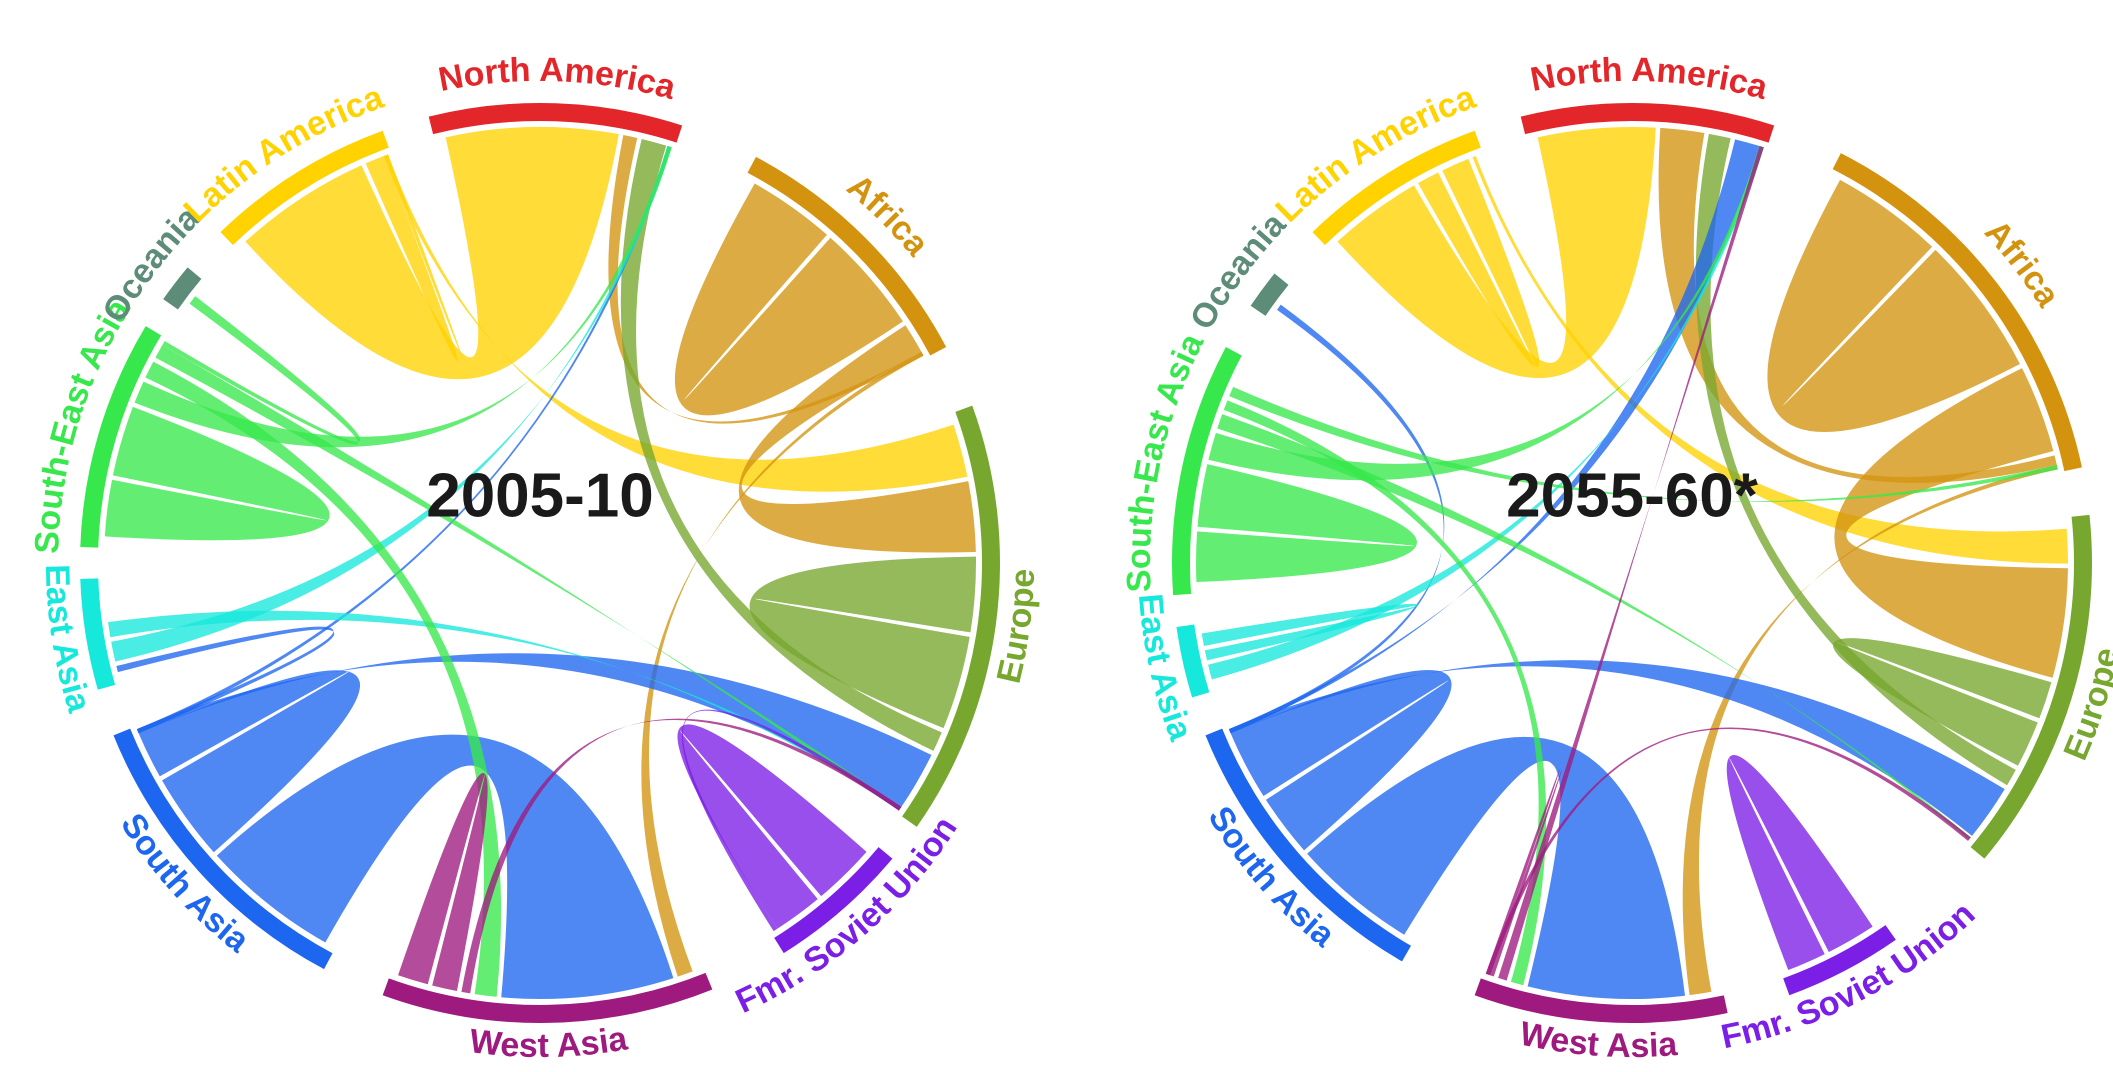  I want to click on flow-south-east-asia-to-west-asia, so click(323, 679).